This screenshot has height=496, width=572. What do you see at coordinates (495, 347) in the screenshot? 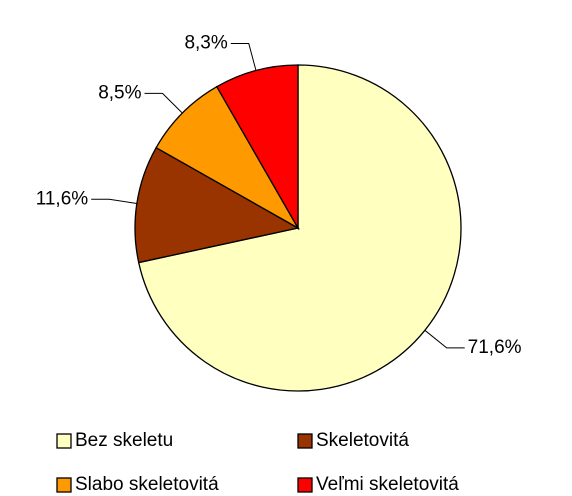
I see `data-label: 71,6%` at bounding box center [495, 347].